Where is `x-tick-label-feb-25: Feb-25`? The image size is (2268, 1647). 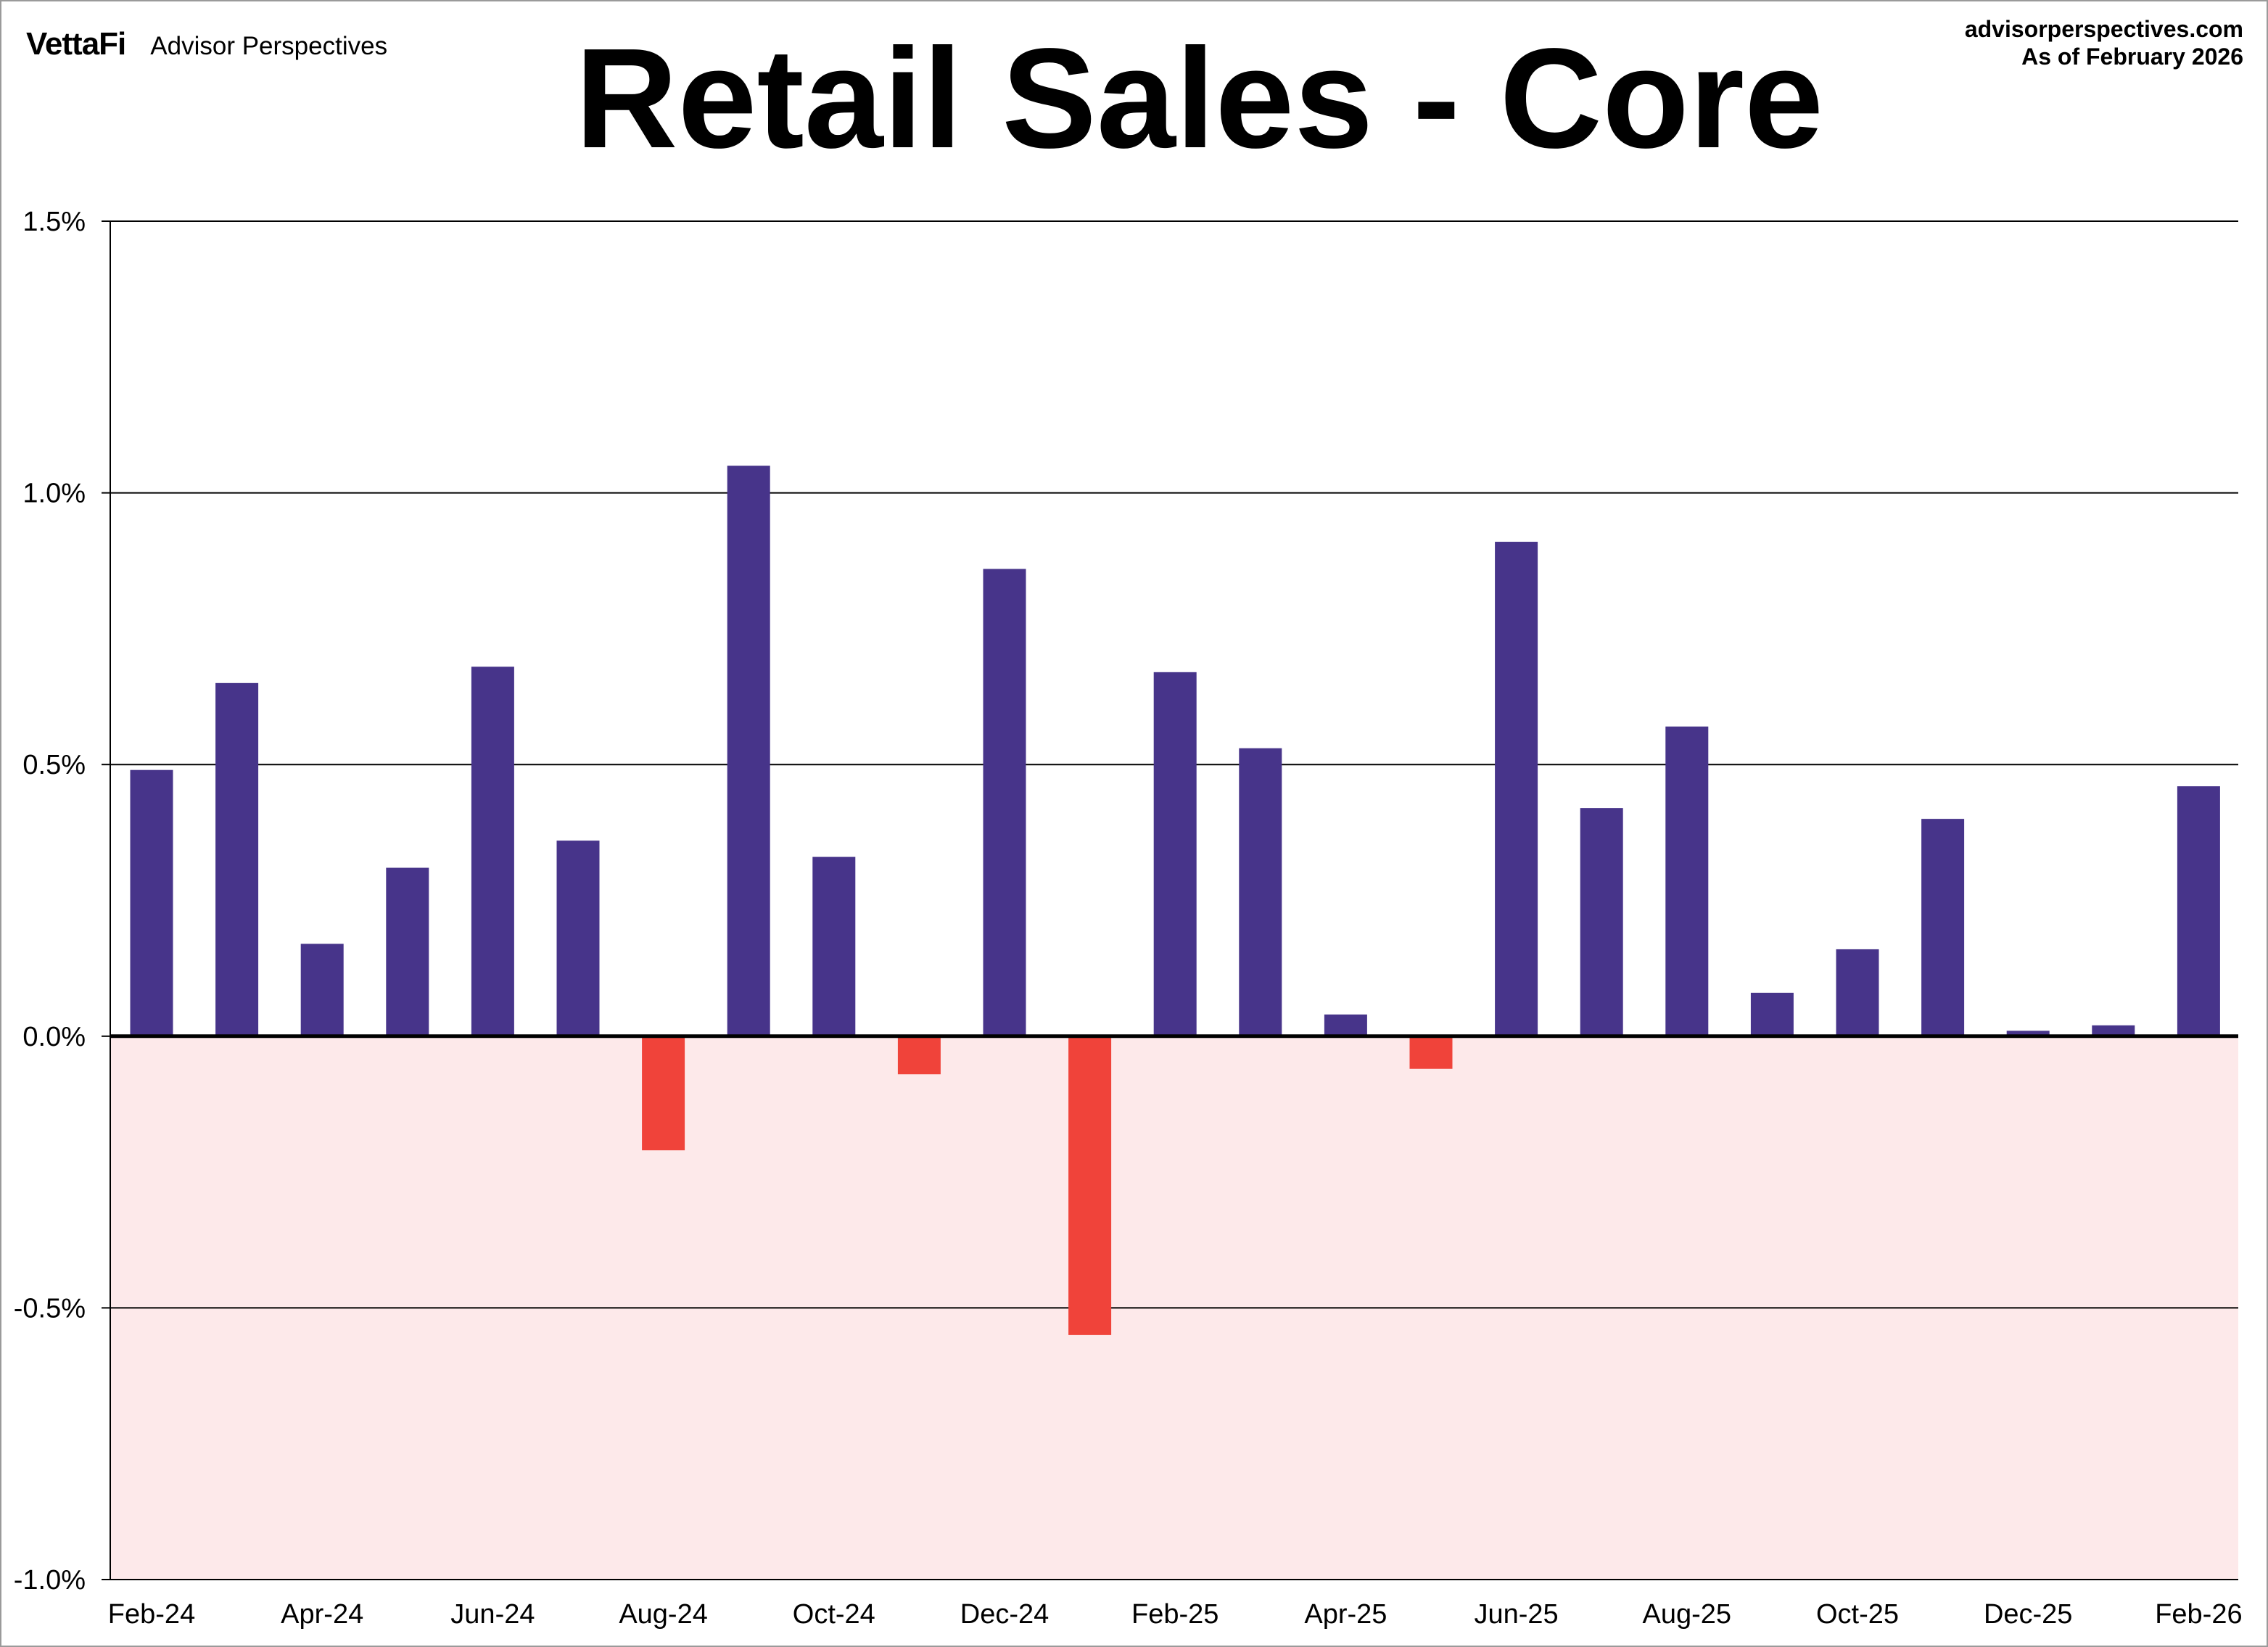 x-tick-label-feb-25: Feb-25 is located at coordinates (1174, 1614).